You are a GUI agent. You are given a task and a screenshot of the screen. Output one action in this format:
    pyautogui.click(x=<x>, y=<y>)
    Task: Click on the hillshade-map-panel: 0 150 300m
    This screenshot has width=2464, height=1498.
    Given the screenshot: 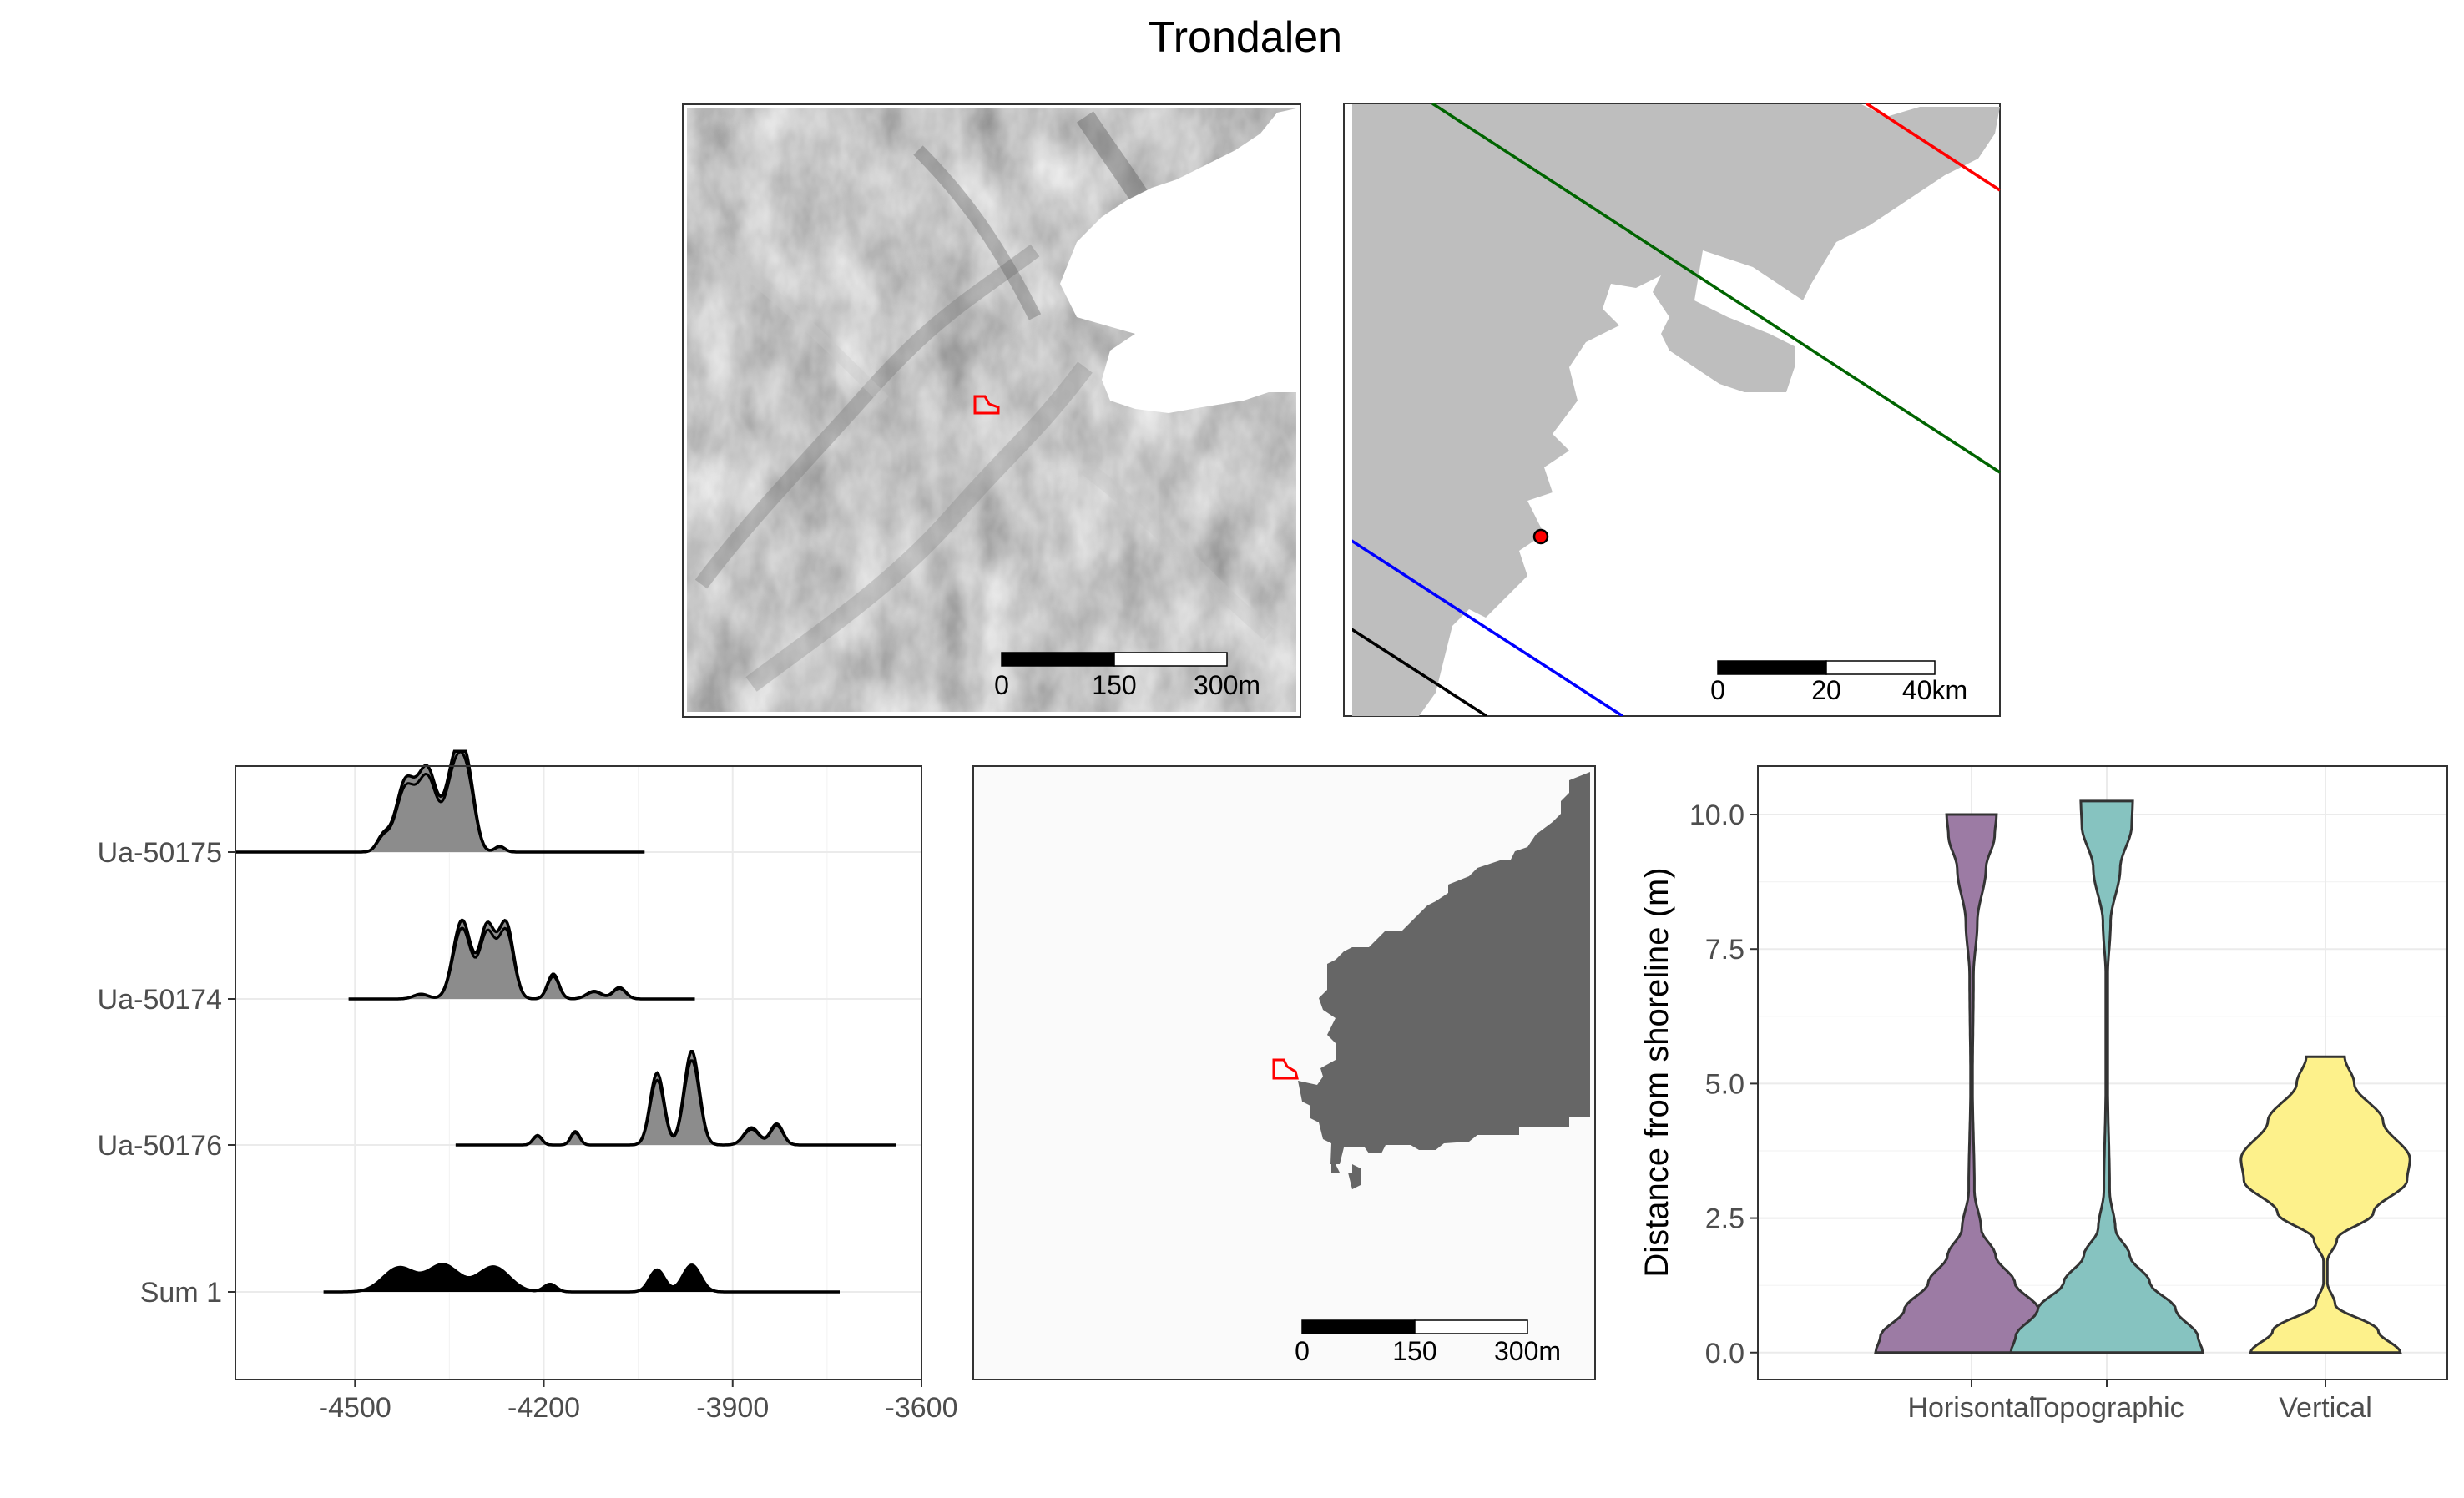 What is the action you would take?
    pyautogui.click(x=991, y=410)
    